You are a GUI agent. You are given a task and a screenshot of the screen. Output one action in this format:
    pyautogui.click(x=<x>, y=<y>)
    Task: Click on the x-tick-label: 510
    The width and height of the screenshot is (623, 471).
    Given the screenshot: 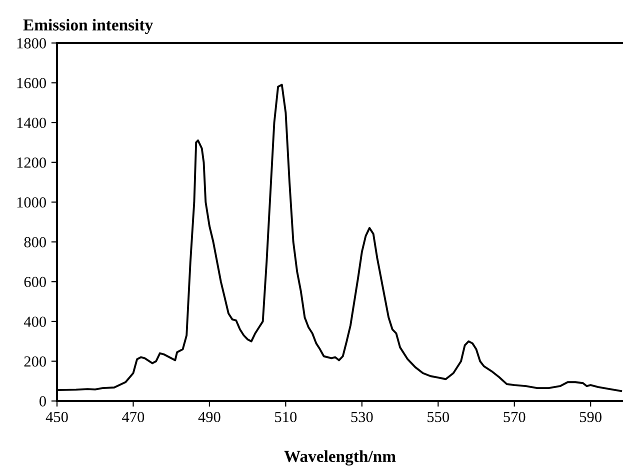 What is the action you would take?
    pyautogui.click(x=286, y=417)
    